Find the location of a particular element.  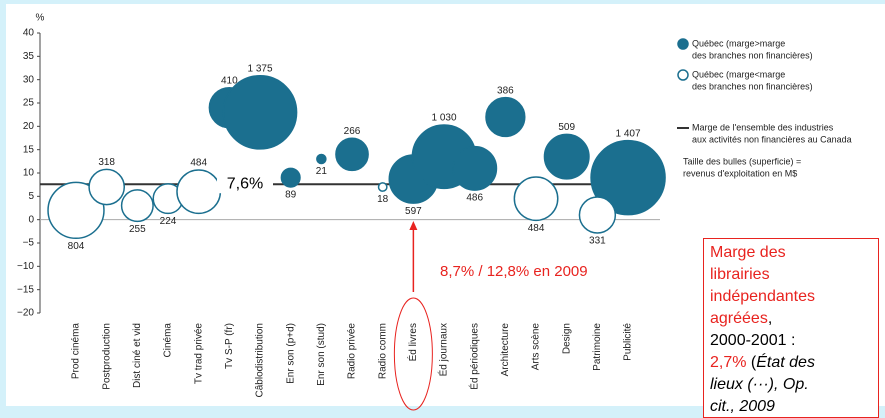

note-text: indépendantes is located at coordinates (762, 296).